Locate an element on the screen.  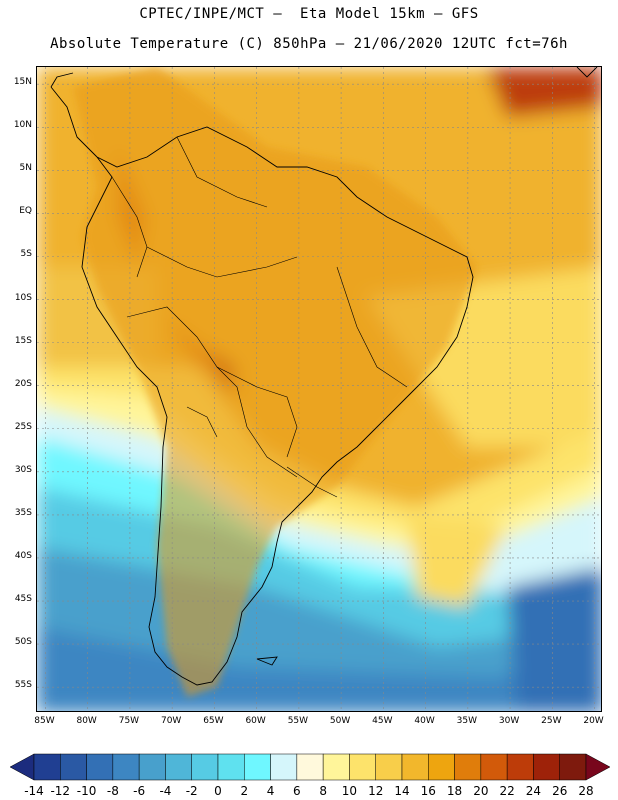
lat-label: EQ is located at coordinates (25, 211).